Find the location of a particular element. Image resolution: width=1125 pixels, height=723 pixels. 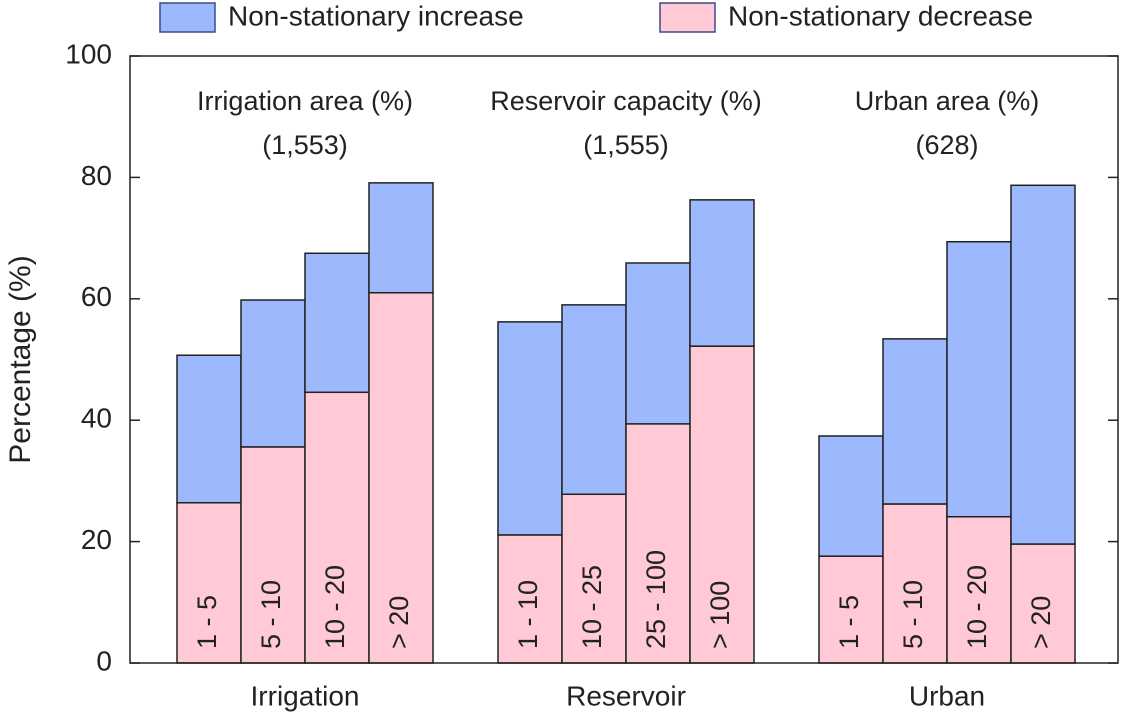

group-title: Irrigation area (%) is located at coordinates (305, 101).